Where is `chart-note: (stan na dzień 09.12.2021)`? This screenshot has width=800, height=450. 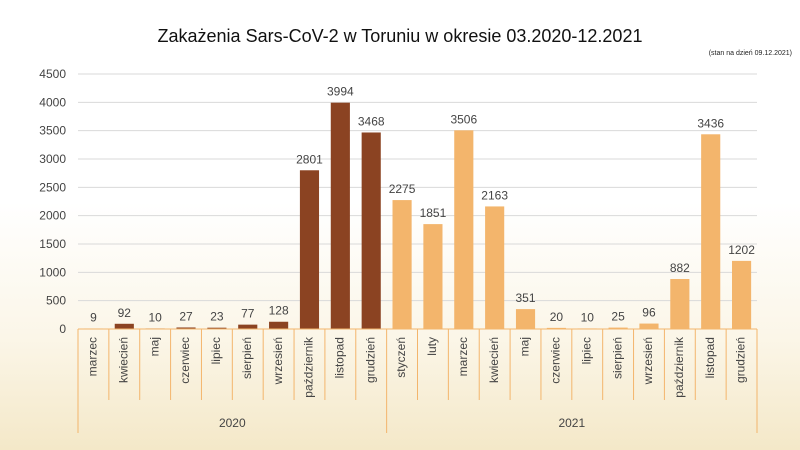 chart-note: (stan na dzień 09.12.2021) is located at coordinates (750, 53).